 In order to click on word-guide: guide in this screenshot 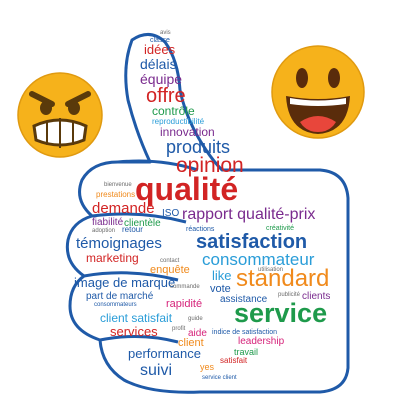, I will do `click(195, 319)`.